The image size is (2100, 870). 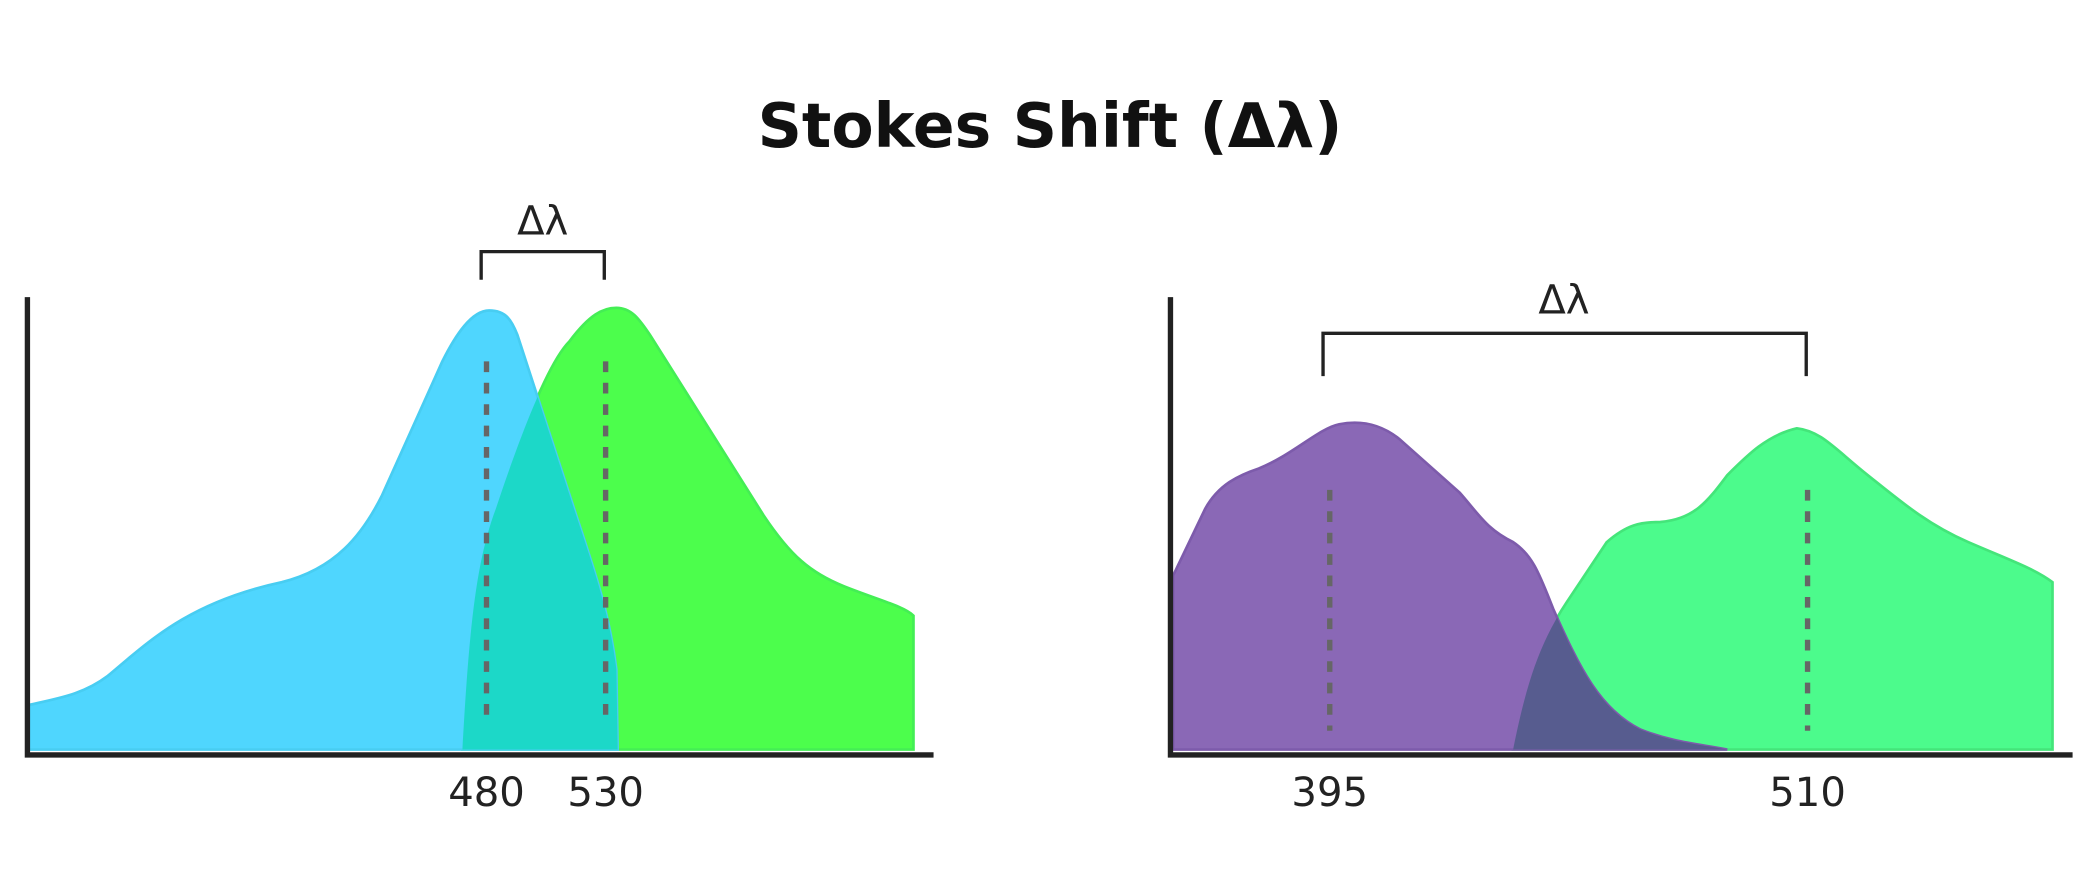 I want to click on title: Stokes Shift (Δλ), so click(x=1050, y=126).